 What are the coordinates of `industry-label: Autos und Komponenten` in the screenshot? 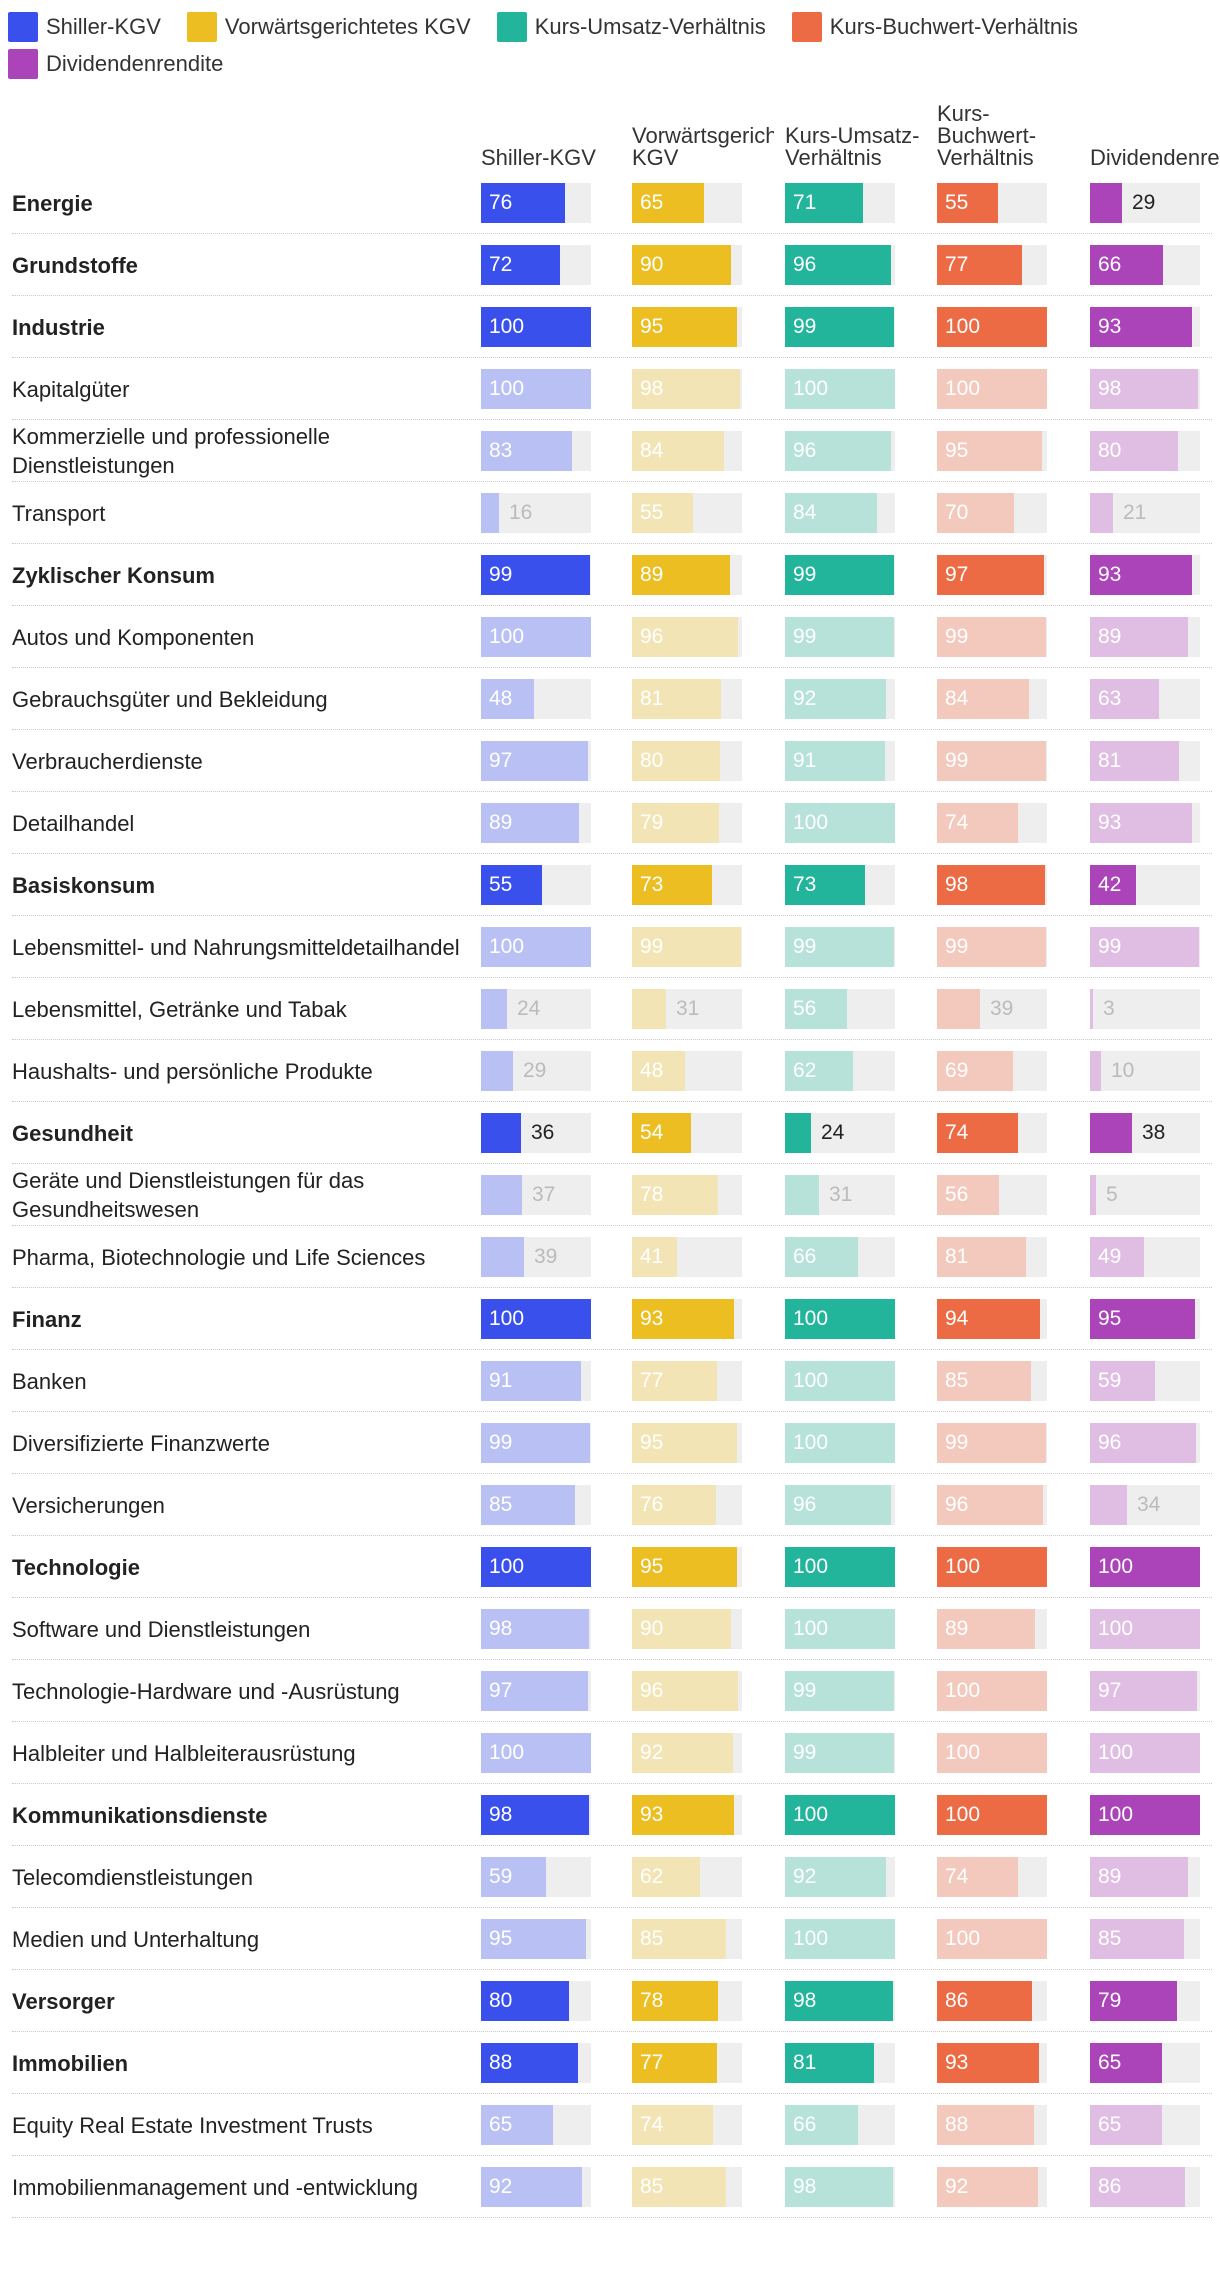 It's located at (133, 637).